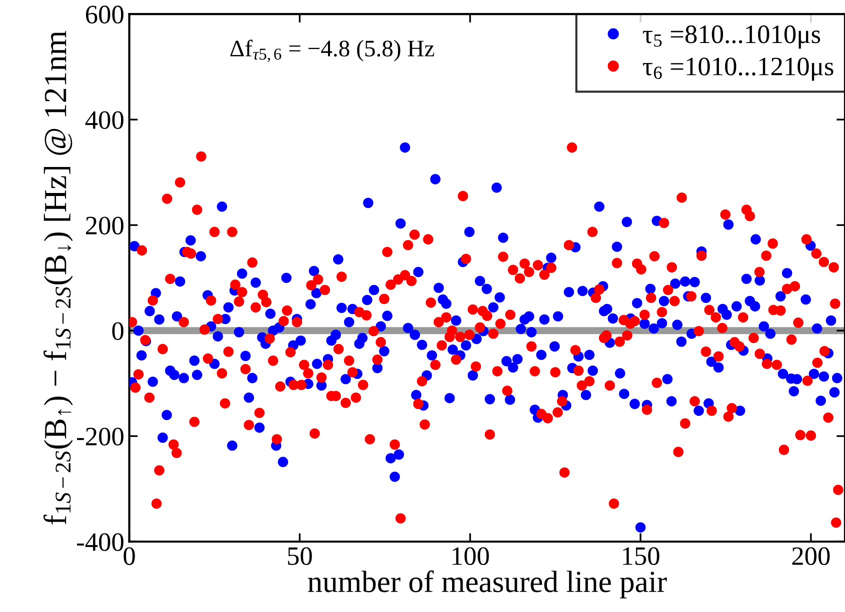  I want to click on y-tick-label: -200, so click(100, 437).